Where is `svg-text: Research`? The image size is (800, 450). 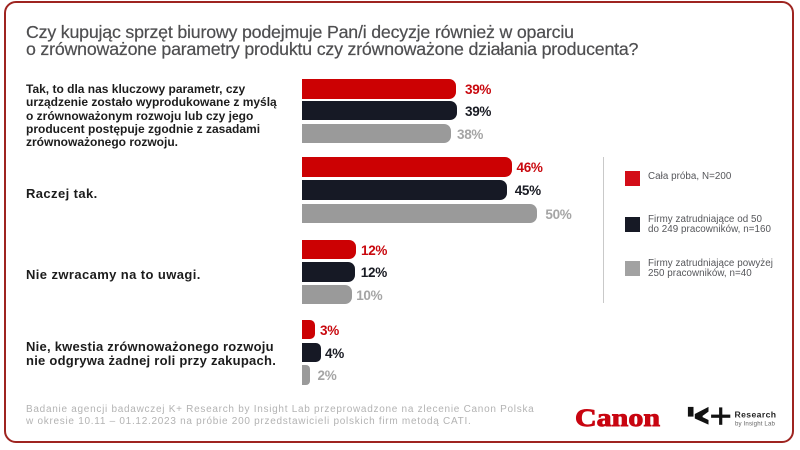
svg-text: Research is located at coordinates (756, 415).